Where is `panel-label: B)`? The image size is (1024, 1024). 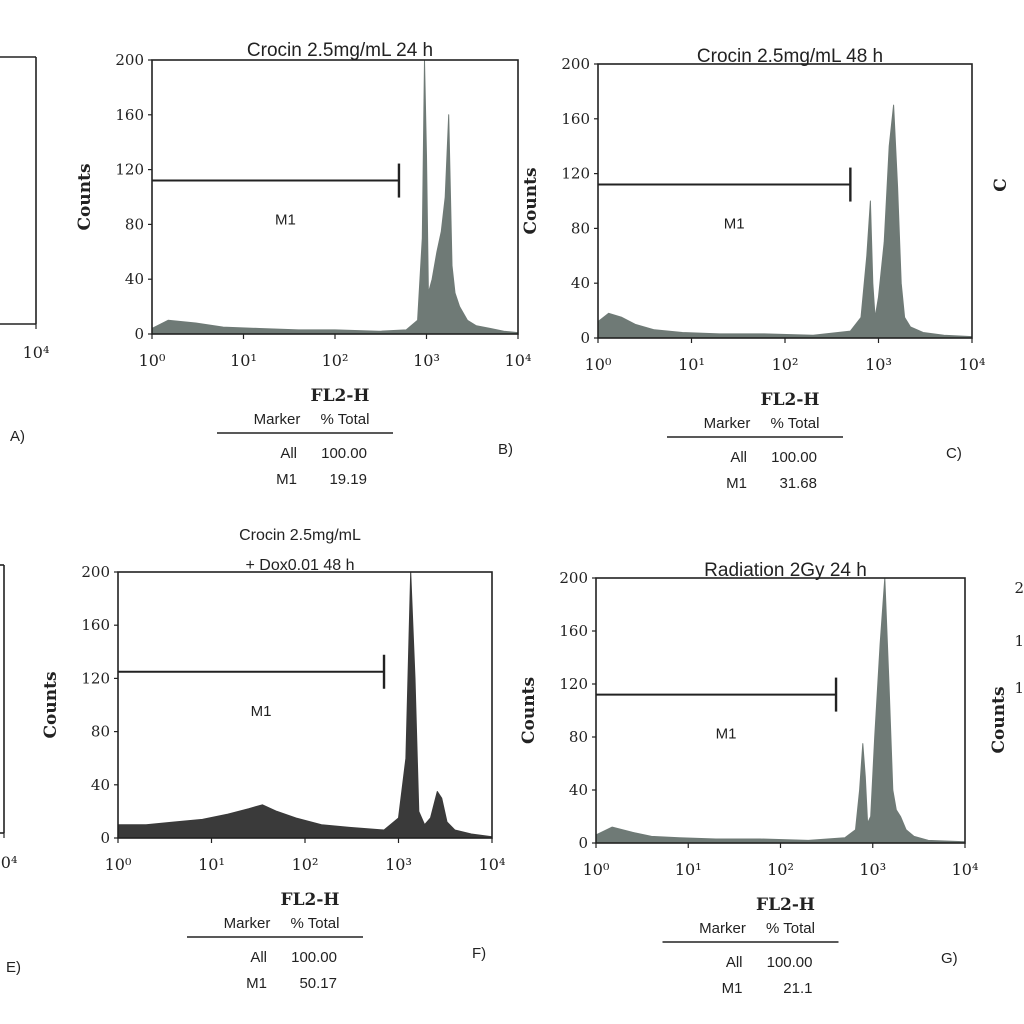 panel-label: B) is located at coordinates (505, 449).